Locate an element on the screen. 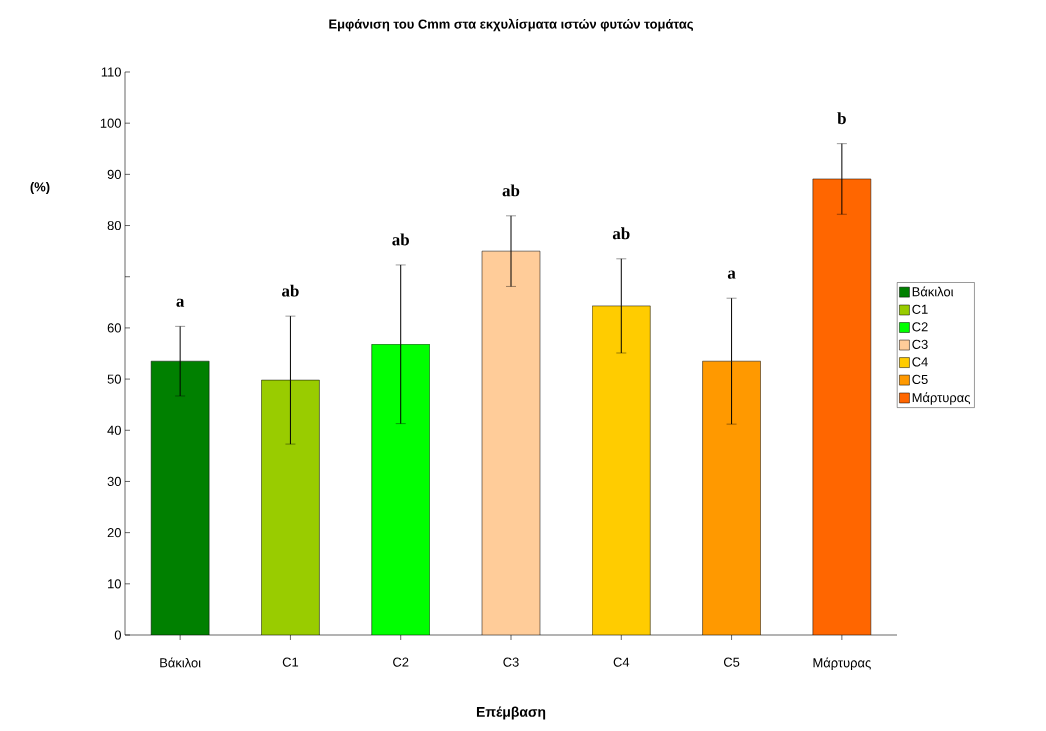  x-tick-label: C1 is located at coordinates (290, 662).